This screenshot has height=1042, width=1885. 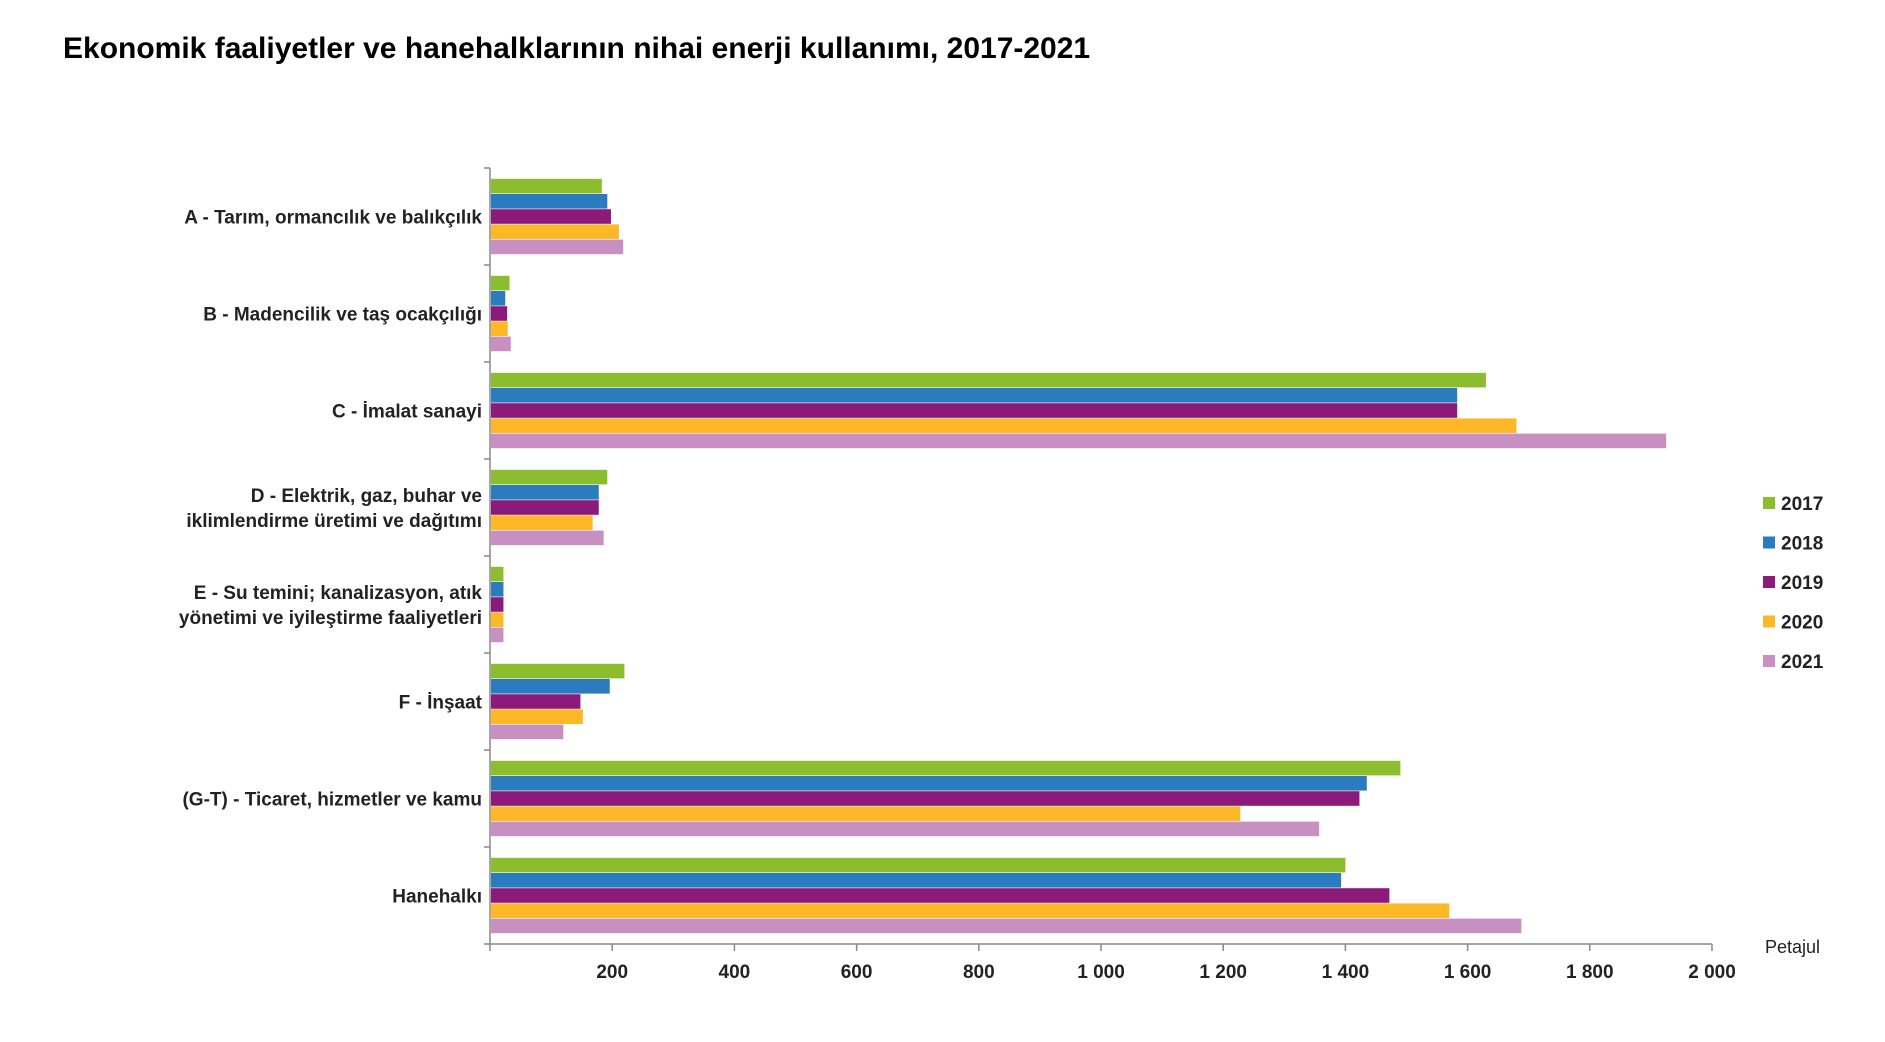 What do you see at coordinates (1101, 972) in the screenshot?
I see `x-tick-label: 1 000` at bounding box center [1101, 972].